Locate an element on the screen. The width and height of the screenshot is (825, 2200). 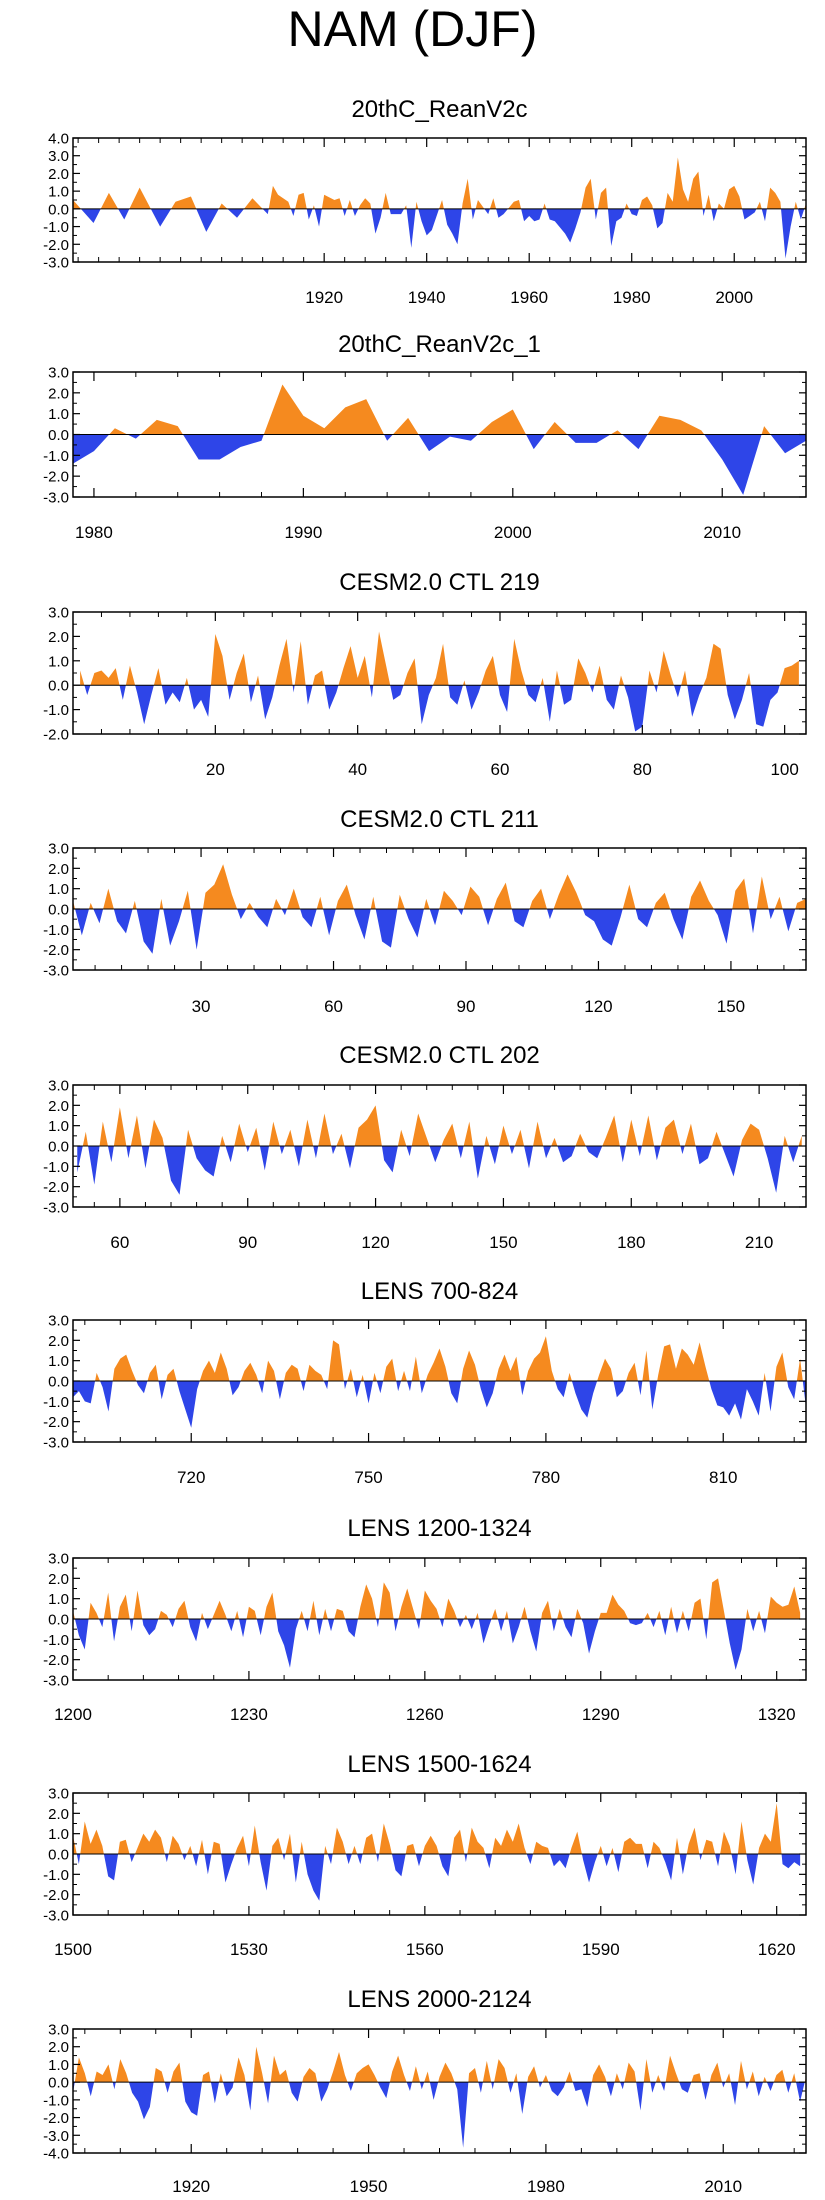
figure-title: NAM (DJF) is located at coordinates (412, 29).